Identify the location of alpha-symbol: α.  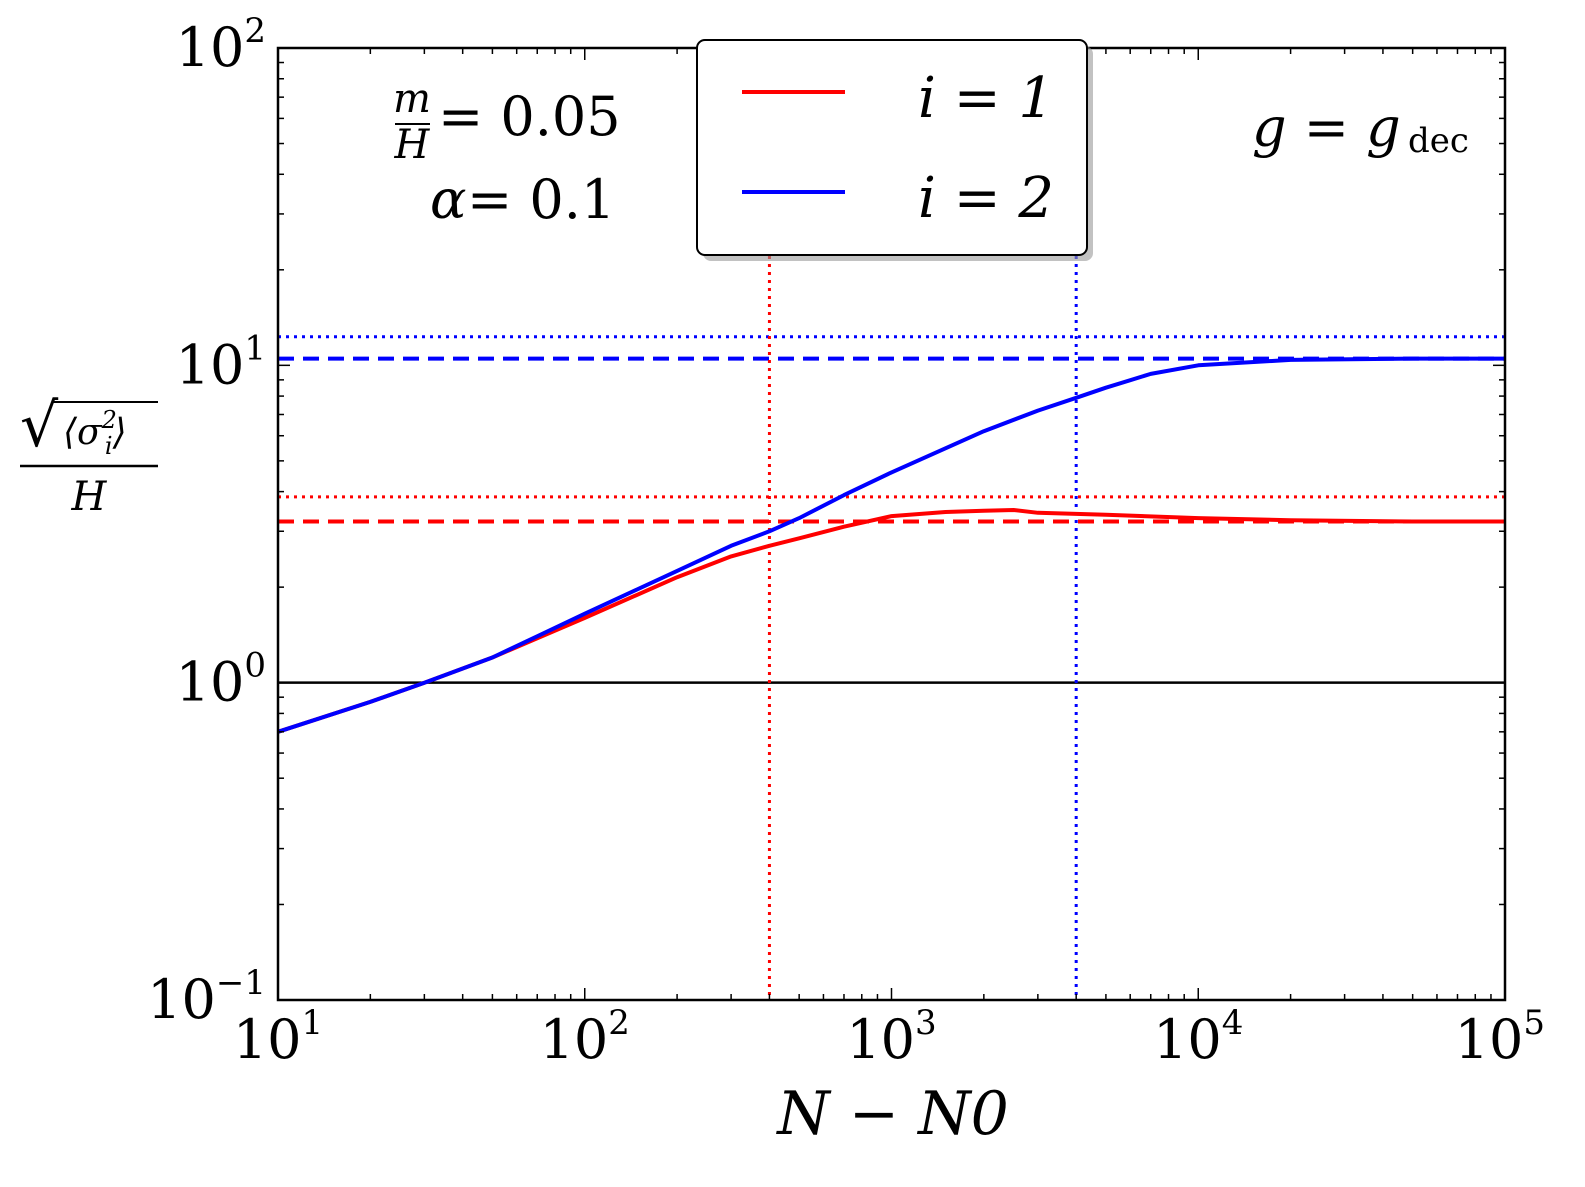
(448, 199).